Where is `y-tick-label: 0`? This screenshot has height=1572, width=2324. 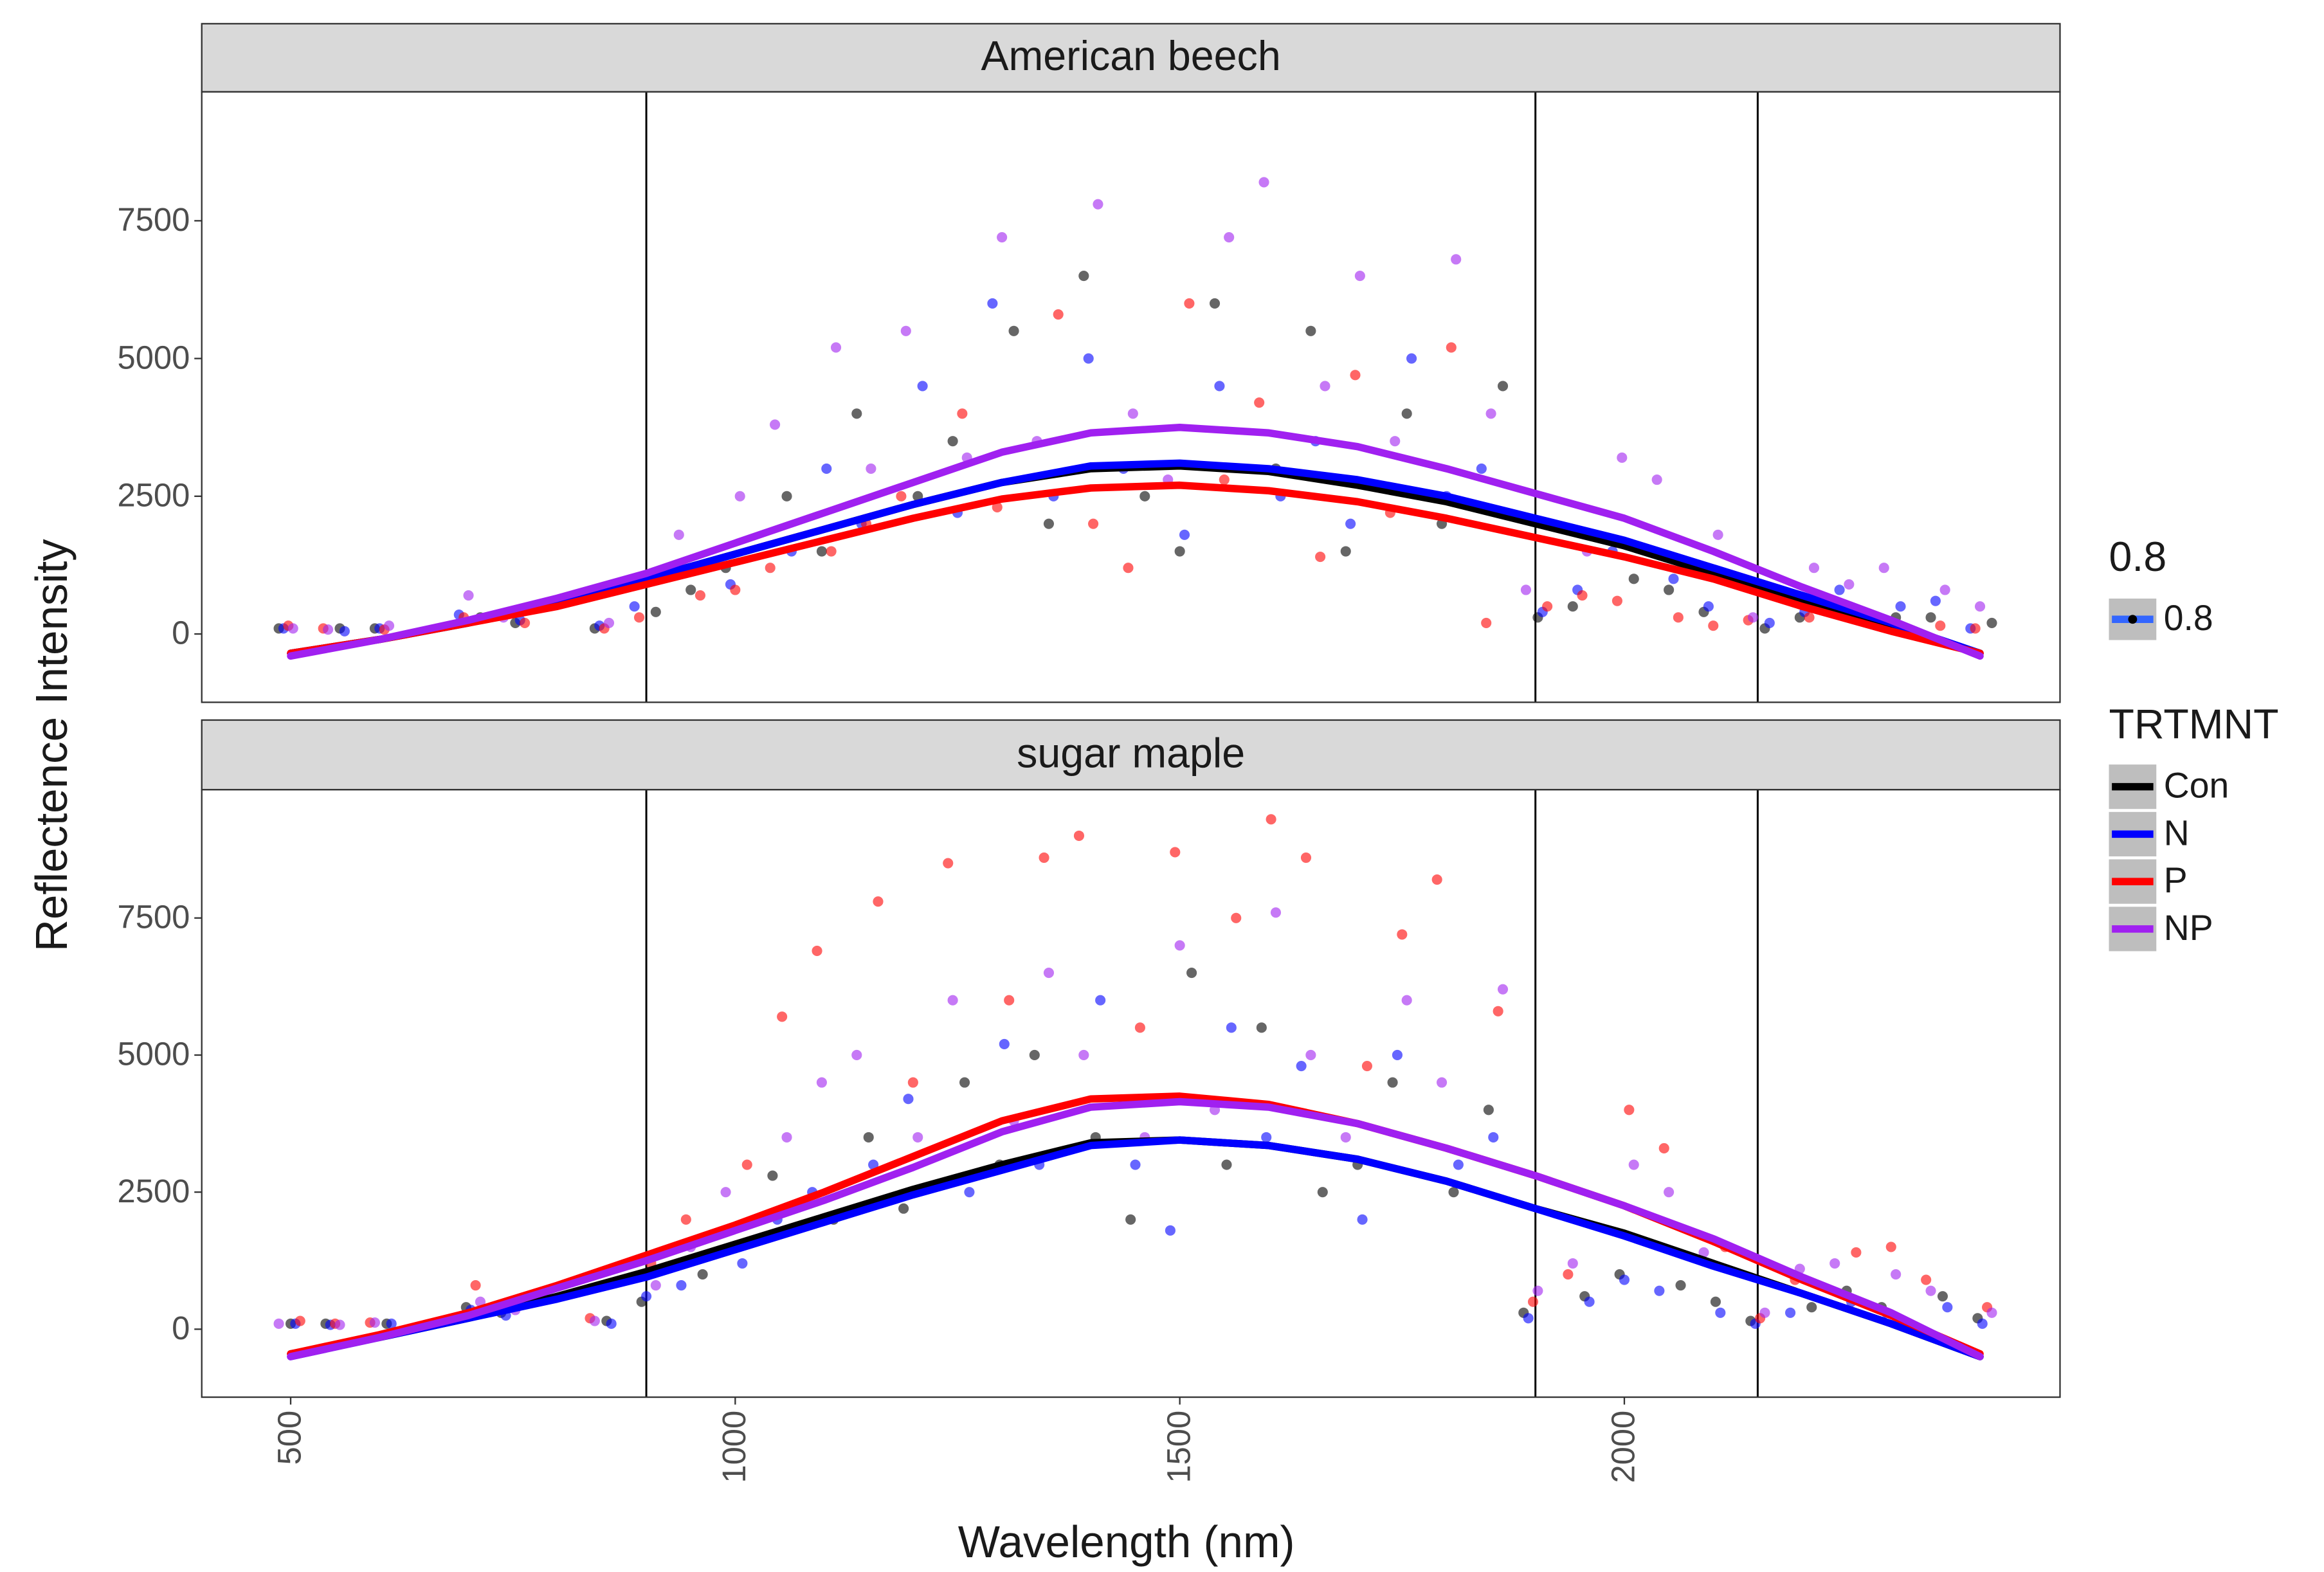 y-tick-label: 0 is located at coordinates (181, 1328).